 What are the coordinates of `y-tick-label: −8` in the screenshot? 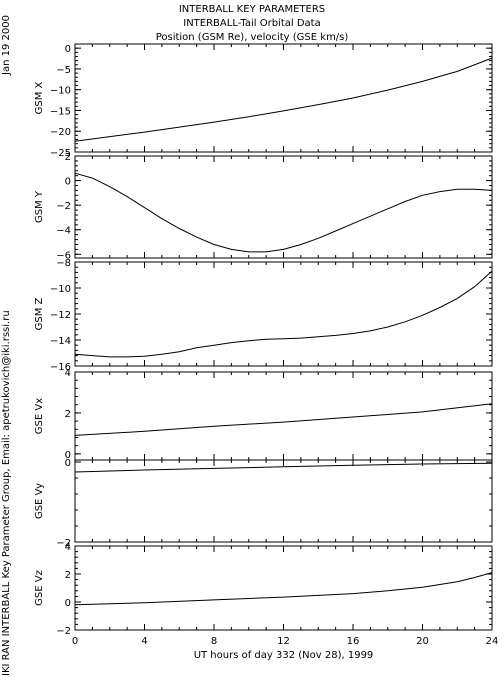 It's located at (63, 263).